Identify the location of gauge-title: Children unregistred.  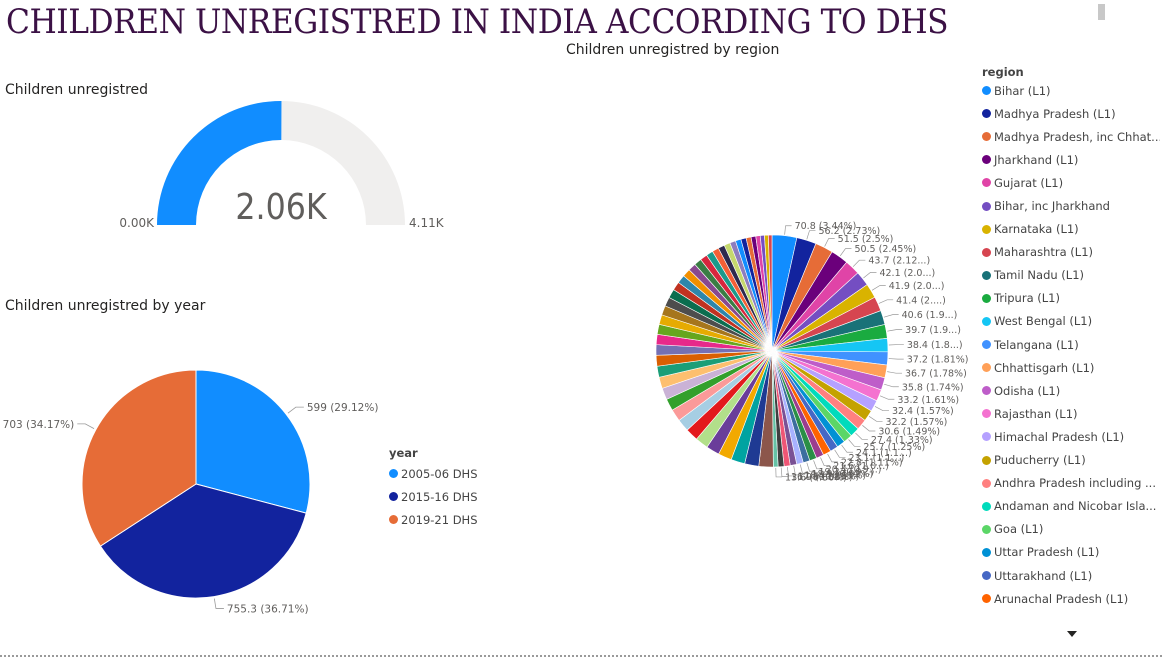
(77, 90).